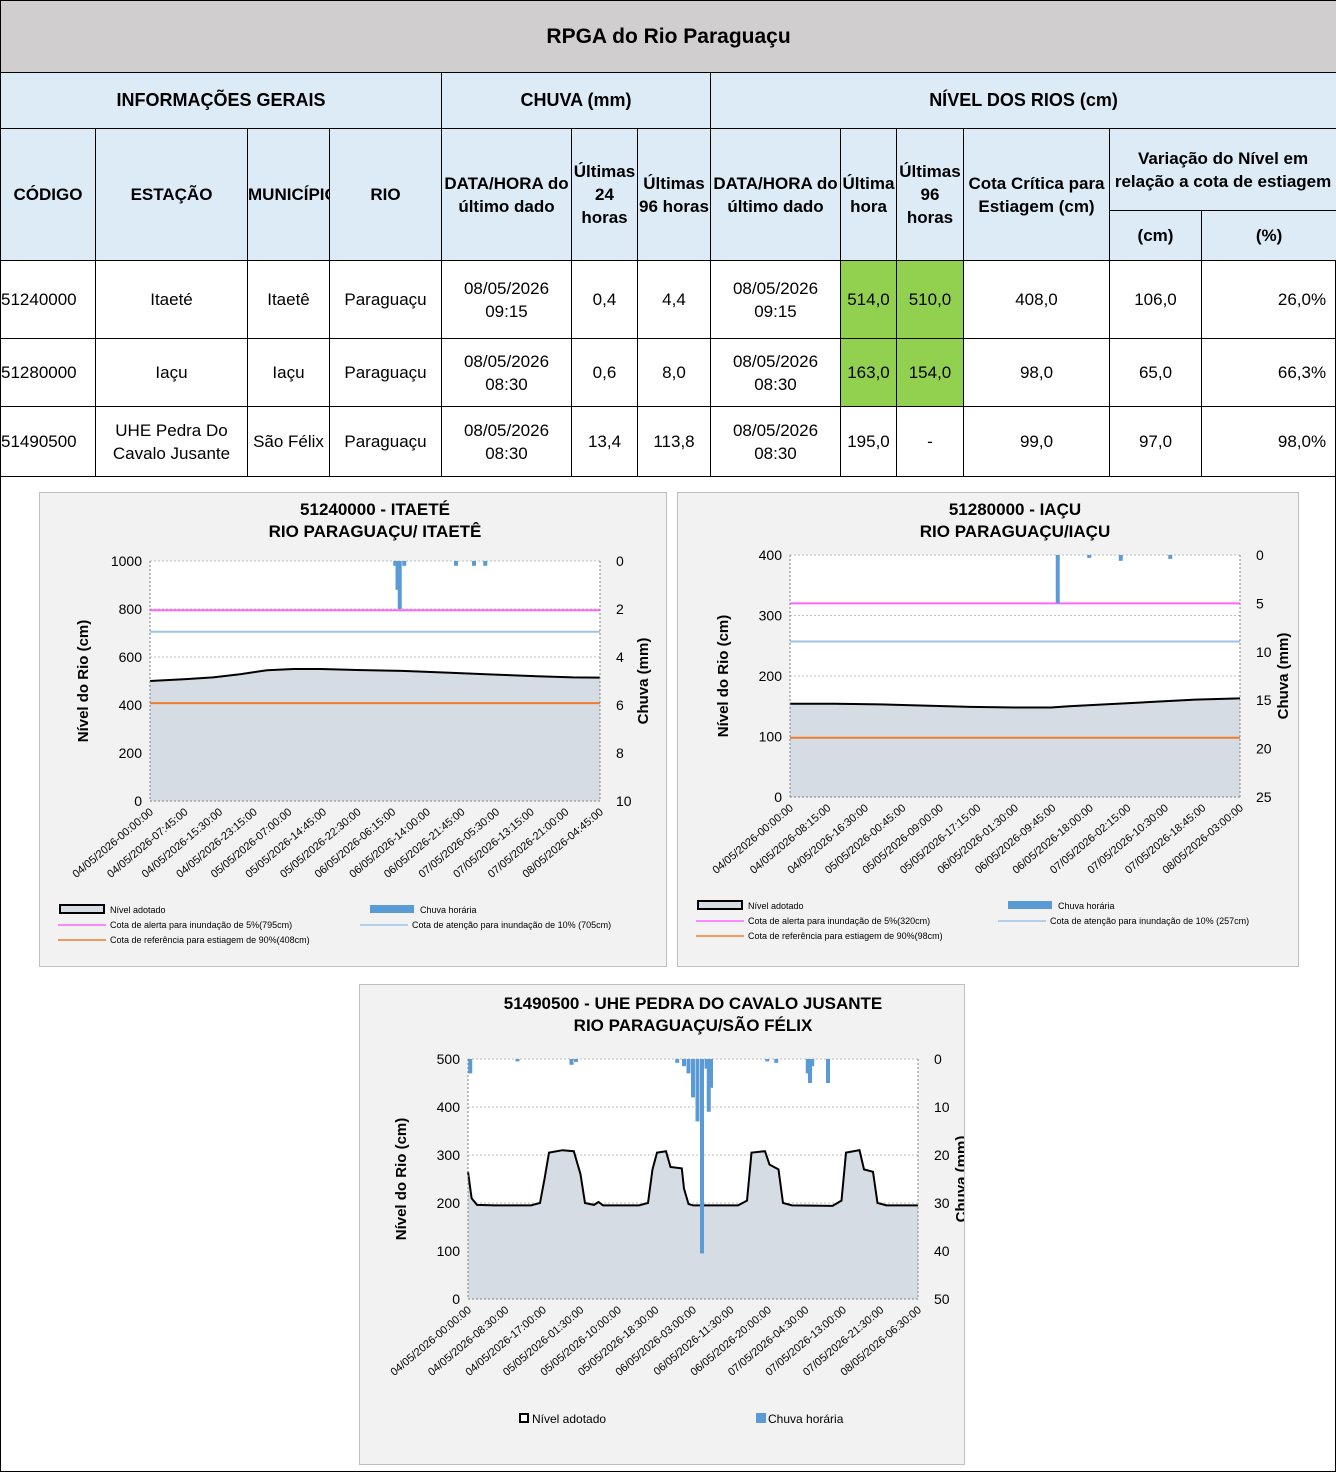 The image size is (1336, 1472). Describe the element at coordinates (775, 441) in the screenshot. I see `cell-data-nivel: 08/05/2026 08:30` at that location.